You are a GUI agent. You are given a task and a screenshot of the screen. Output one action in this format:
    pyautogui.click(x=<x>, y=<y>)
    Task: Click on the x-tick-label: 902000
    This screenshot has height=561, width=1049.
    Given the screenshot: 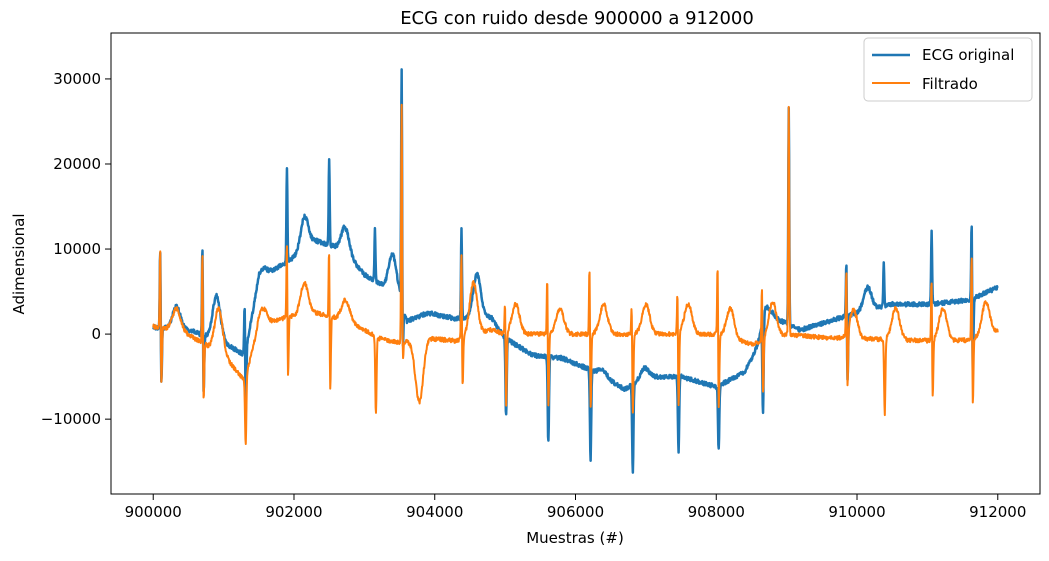 What is the action you would take?
    pyautogui.click(x=293, y=512)
    